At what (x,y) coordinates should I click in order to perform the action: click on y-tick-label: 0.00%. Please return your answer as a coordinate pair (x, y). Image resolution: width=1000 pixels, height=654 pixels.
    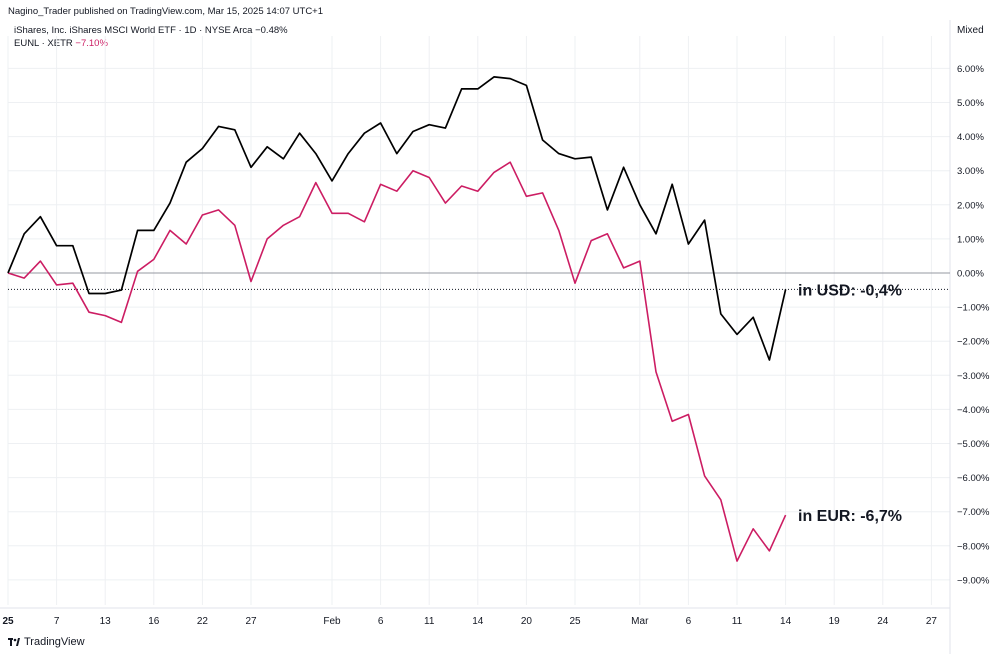
    Looking at the image, I should click on (970, 274).